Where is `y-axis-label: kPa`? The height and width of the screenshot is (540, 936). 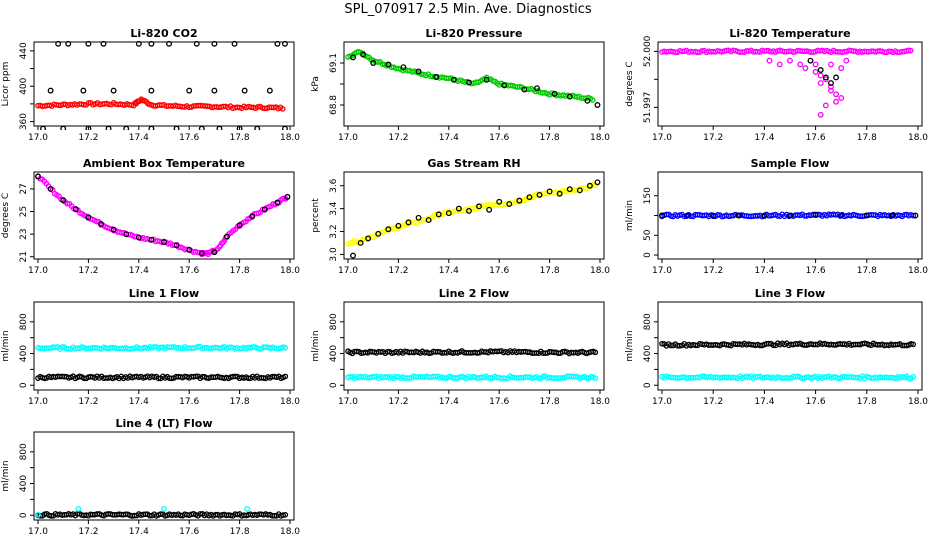 y-axis-label: kPa is located at coordinates (316, 84).